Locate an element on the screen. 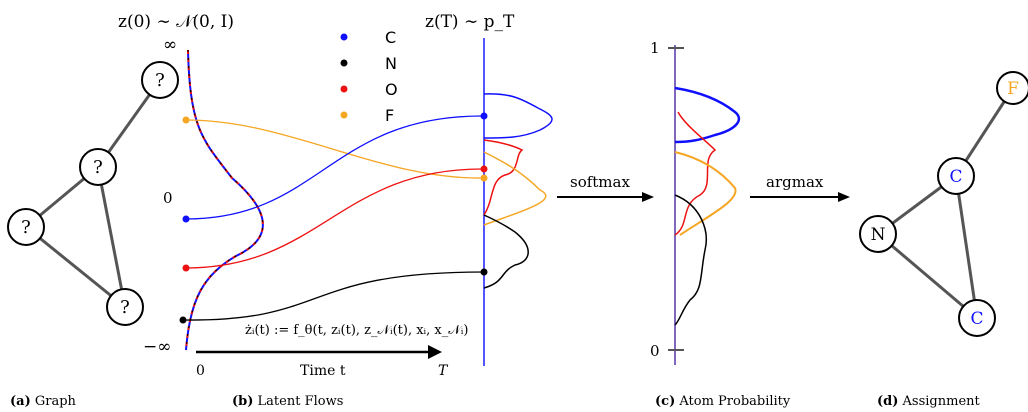 Image resolution: width=1028 pixels, height=412 pixels. caption-b: (b) Latent Flows is located at coordinates (287, 401).